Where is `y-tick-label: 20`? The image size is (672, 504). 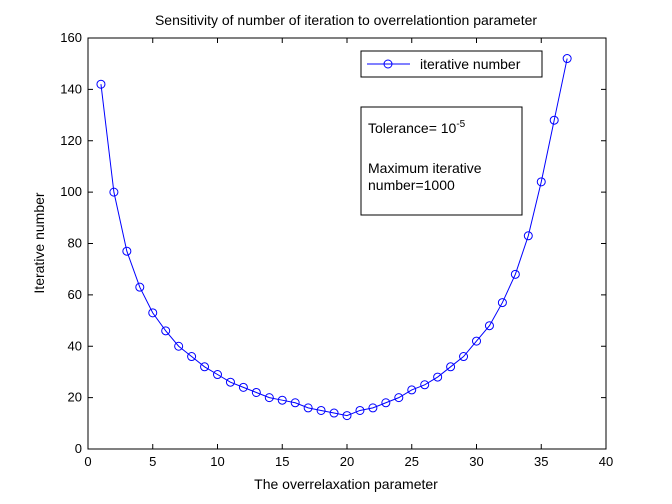
y-tick-label: 20 is located at coordinates (75, 397).